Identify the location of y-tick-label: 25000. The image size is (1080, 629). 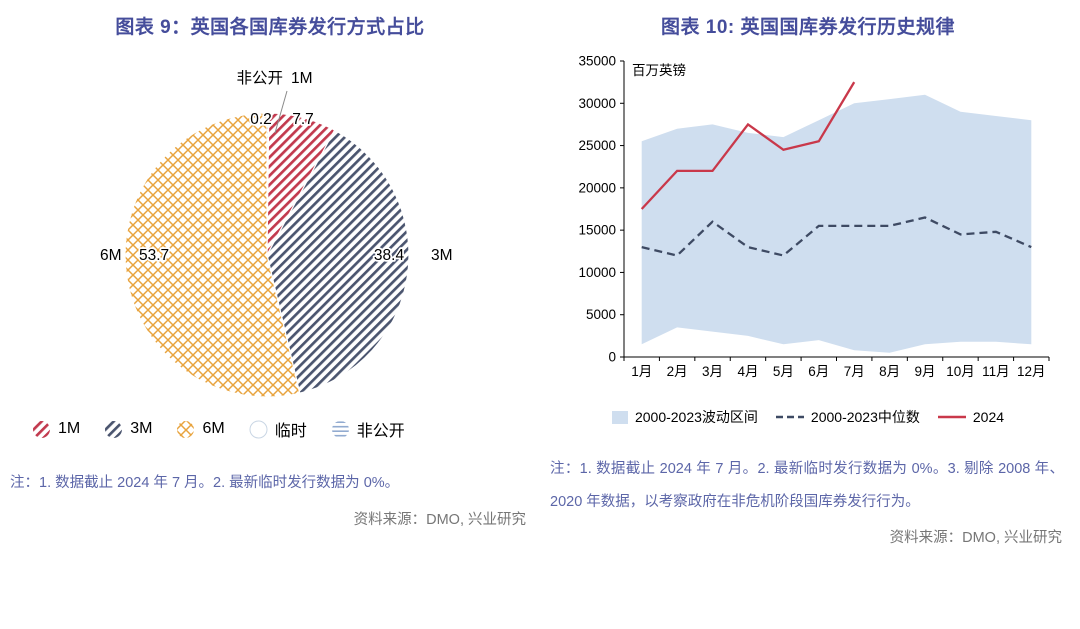
(597, 145).